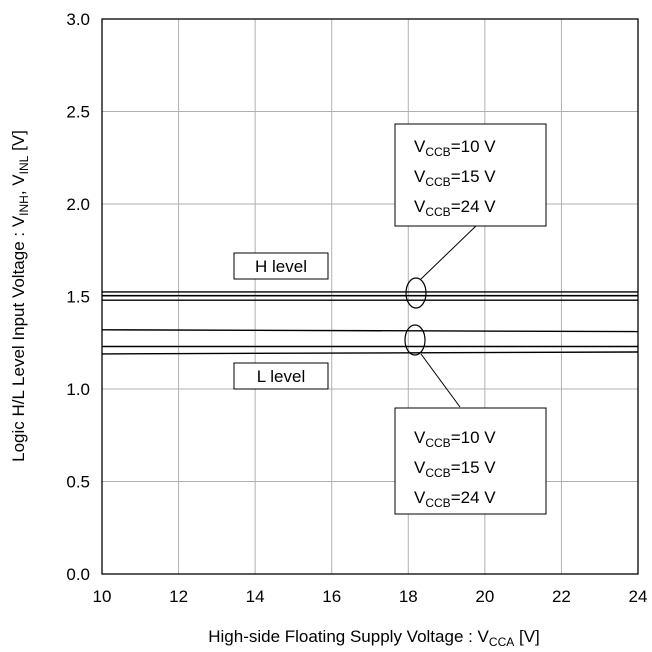 This screenshot has width=652, height=652. Describe the element at coordinates (331, 596) in the screenshot. I see `x-tick-label: 16` at that location.